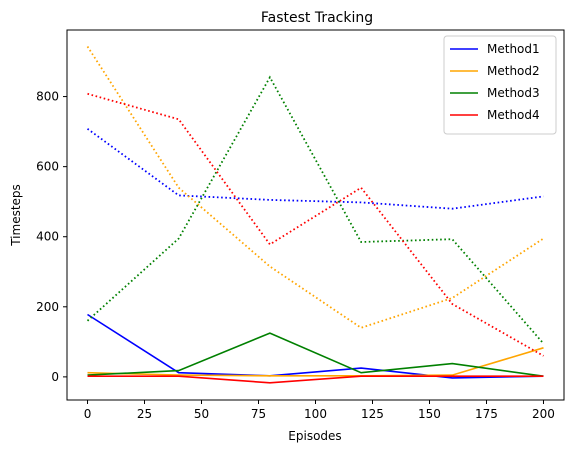  I want to click on y-tick-label: 400, so click(47, 237).